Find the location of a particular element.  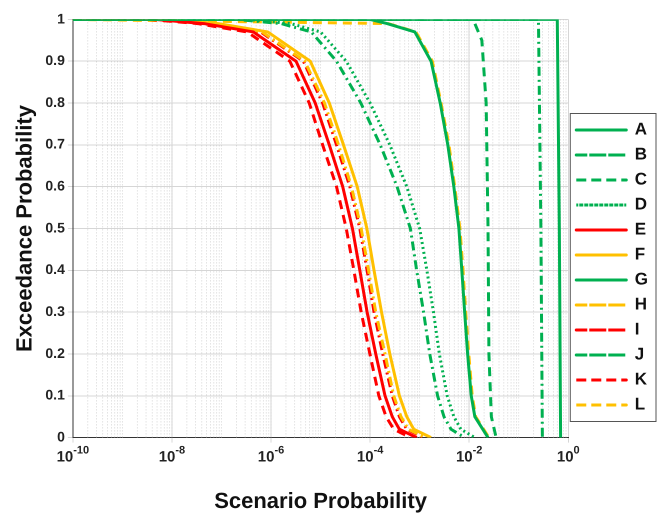

legend-label: A is located at coordinates (641, 129).